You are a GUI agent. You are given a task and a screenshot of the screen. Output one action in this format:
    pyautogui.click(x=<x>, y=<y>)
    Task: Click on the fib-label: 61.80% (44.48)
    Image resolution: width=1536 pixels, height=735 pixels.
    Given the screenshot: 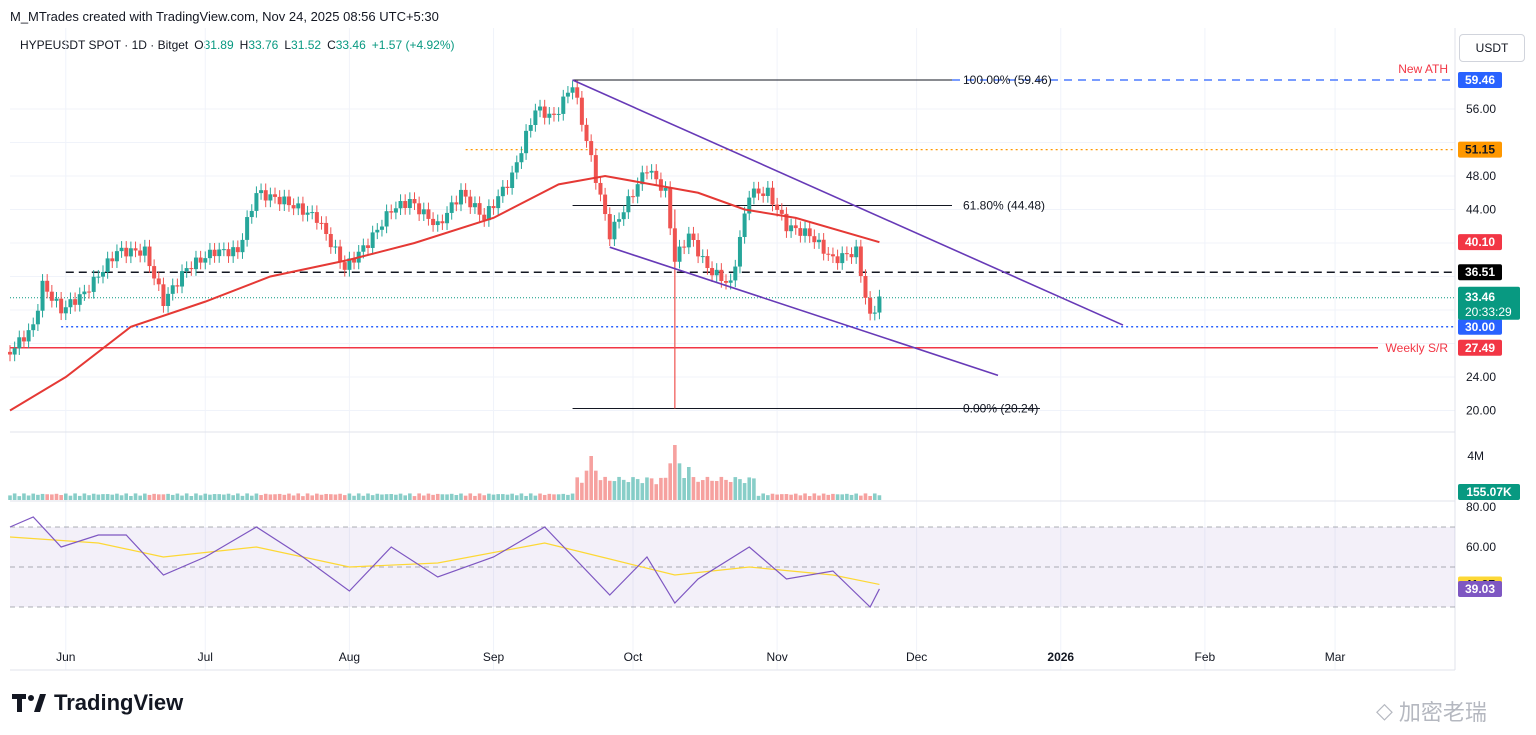 What is the action you would take?
    pyautogui.click(x=1004, y=205)
    